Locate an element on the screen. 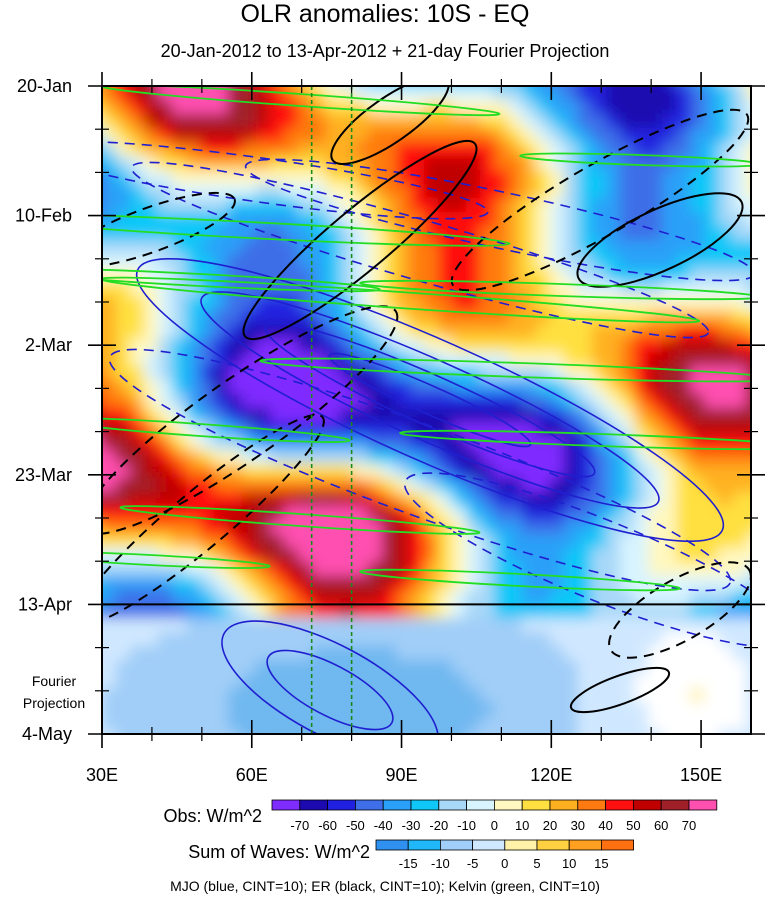 This screenshot has width=770, height=900. obs-colorbar-tick-label: -70 is located at coordinates (299, 825).